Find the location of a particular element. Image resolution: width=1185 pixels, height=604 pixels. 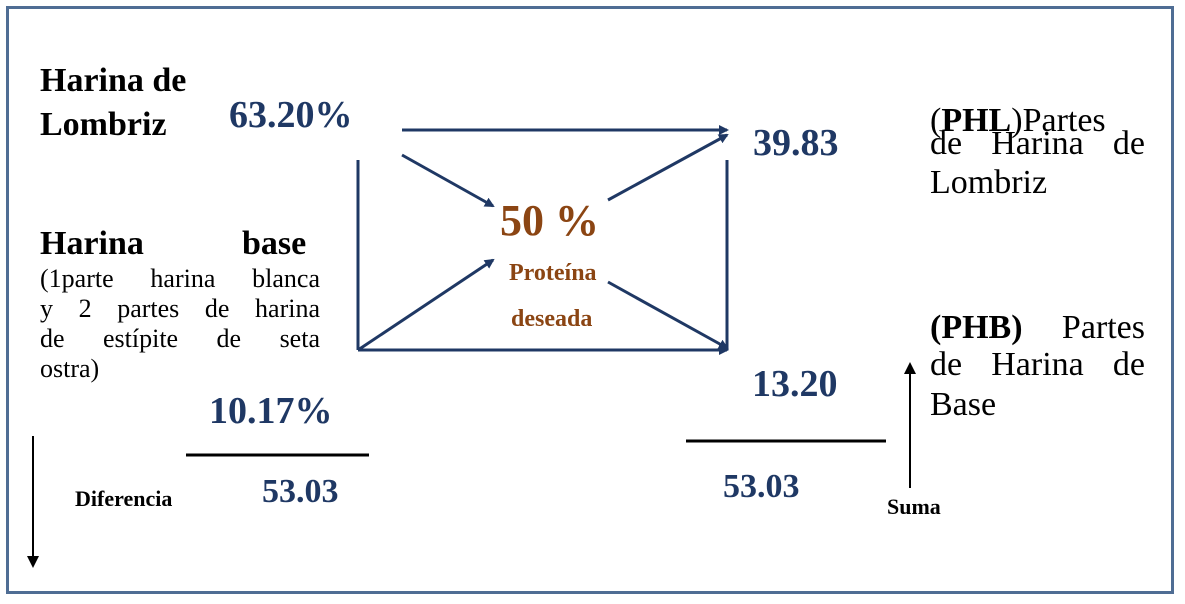

phb-abbr: (PHB) is located at coordinates (976, 327).